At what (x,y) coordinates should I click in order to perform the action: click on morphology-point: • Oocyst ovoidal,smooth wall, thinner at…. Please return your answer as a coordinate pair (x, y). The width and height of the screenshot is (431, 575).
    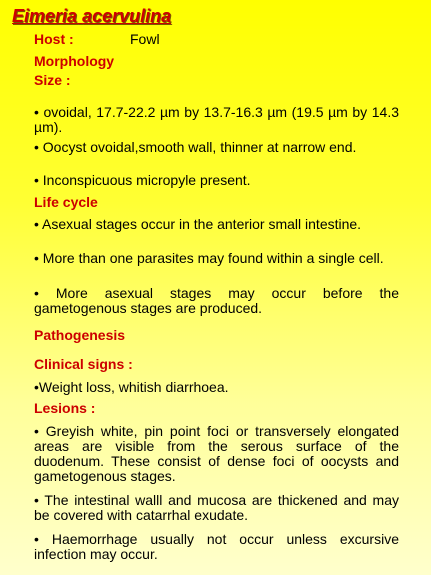
    Looking at the image, I should click on (195, 147).